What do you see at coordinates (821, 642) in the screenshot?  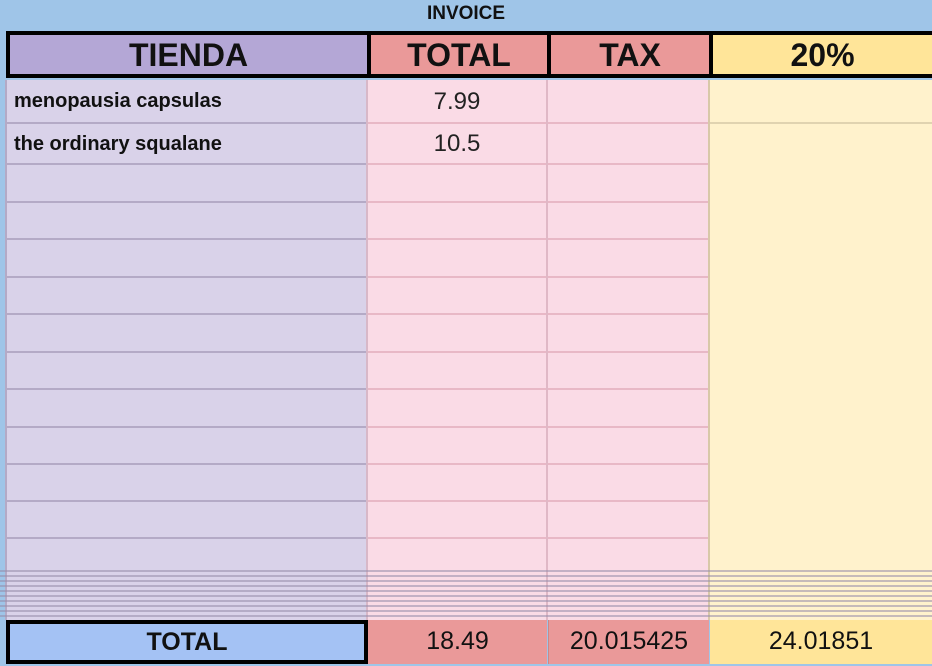 I see `total-pct: 24.01851` at bounding box center [821, 642].